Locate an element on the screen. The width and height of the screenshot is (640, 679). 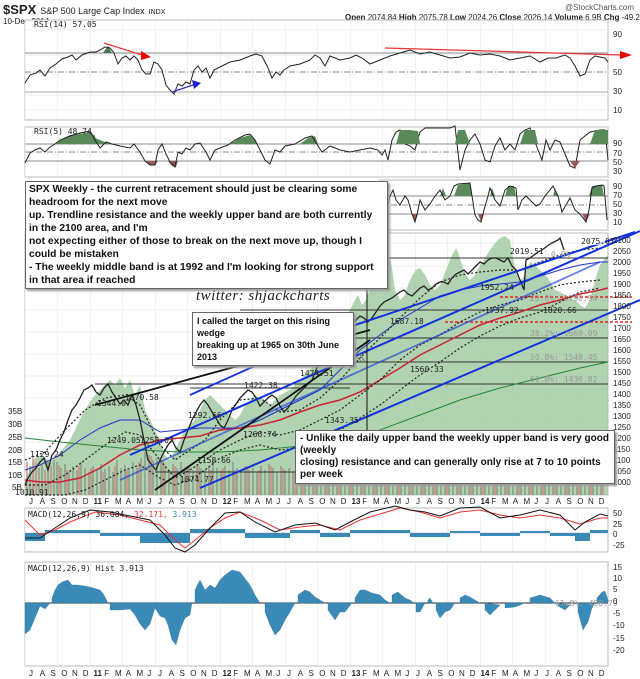
svg-text: 1343.35 is located at coordinates (342, 420).